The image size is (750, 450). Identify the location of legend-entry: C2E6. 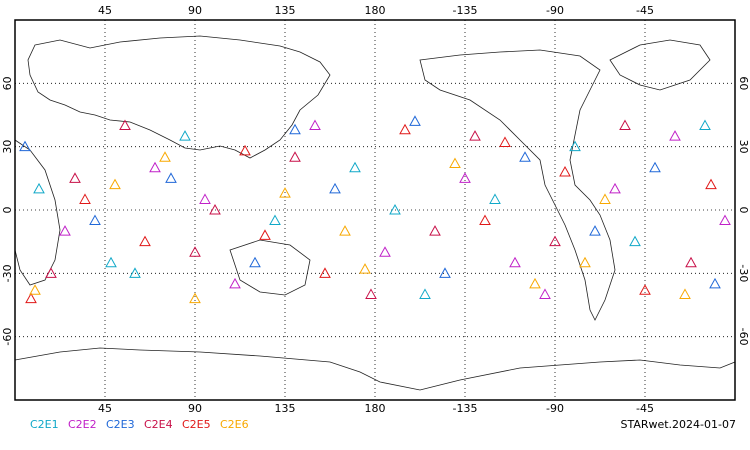
(234, 424).